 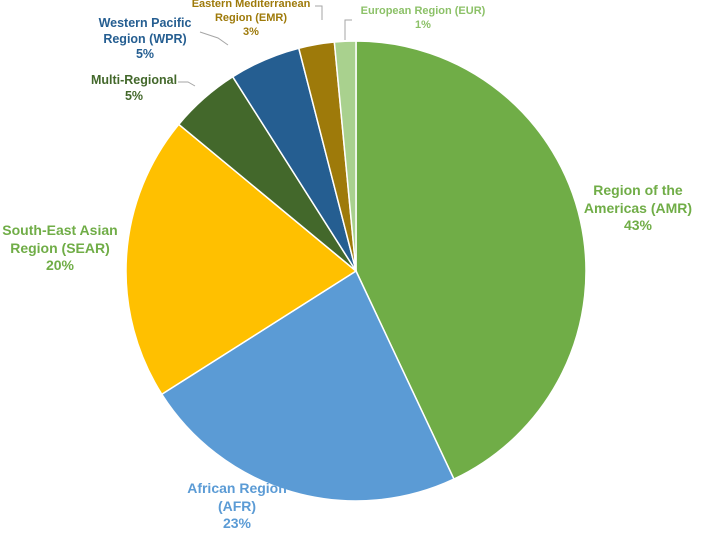 What do you see at coordinates (423, 11) in the screenshot?
I see `label-eur-line1: European Region (EUR)` at bounding box center [423, 11].